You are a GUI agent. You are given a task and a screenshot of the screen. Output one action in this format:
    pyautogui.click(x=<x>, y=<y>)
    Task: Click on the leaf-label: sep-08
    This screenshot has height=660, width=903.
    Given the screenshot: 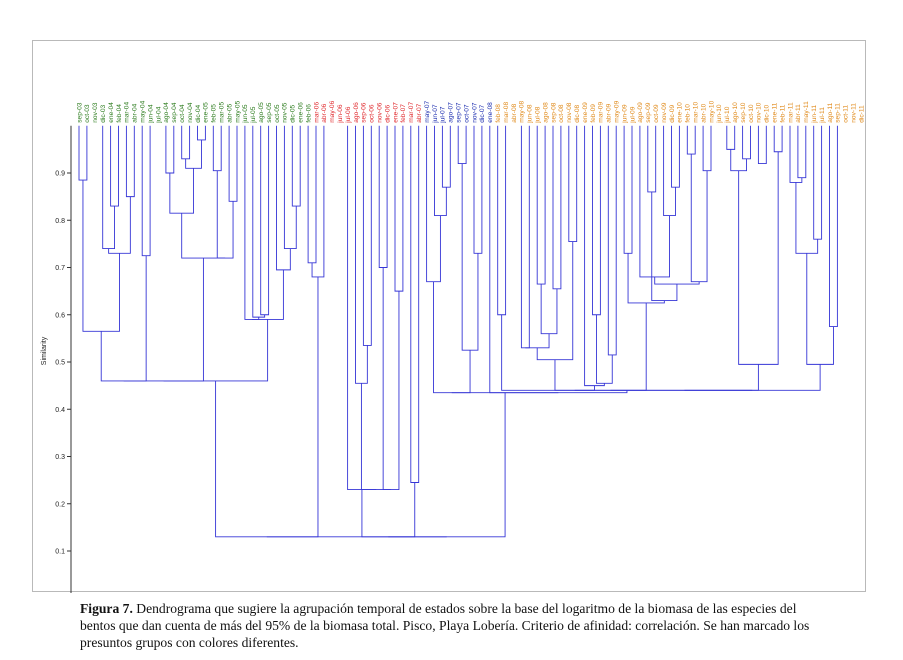 What is the action you would take?
    pyautogui.click(x=553, y=112)
    